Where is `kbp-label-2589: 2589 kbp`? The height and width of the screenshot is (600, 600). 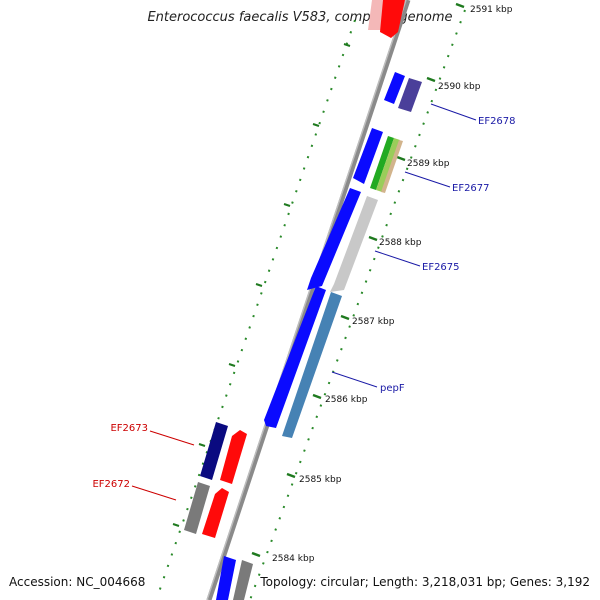
kbp-label-2589: 2589 kbp is located at coordinates (428, 164).